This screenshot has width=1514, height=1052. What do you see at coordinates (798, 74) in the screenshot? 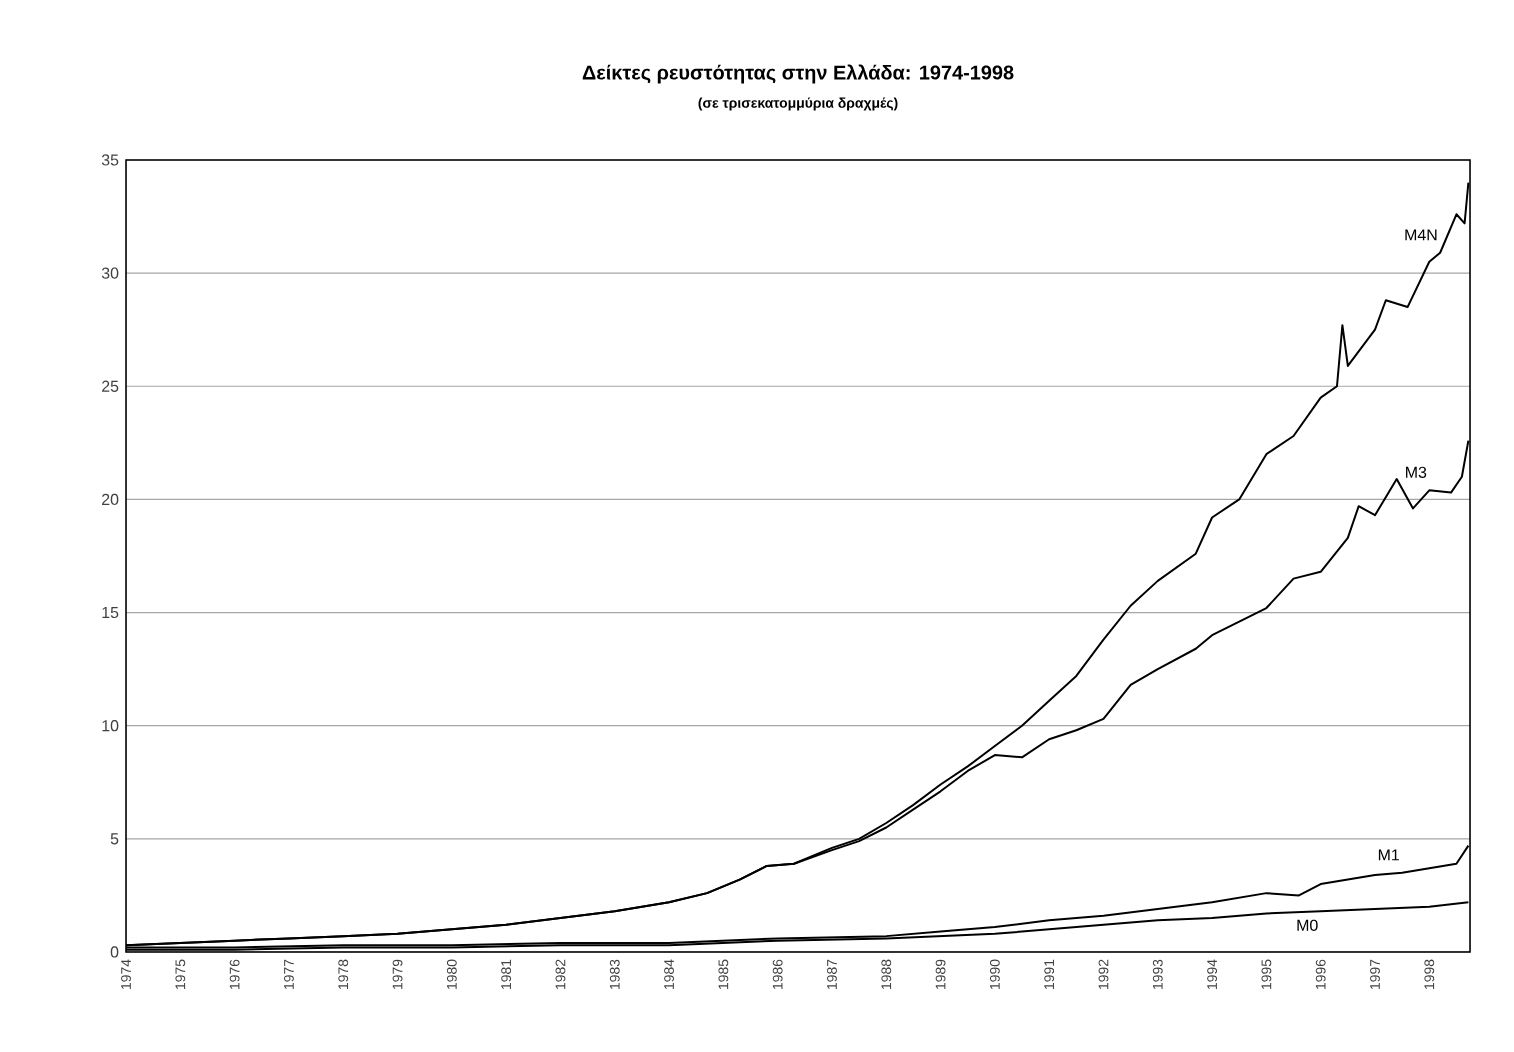
I see `chart-title: Δείκτες ρευστότητας στην Ελλάδα: 1974-1998` at bounding box center [798, 74].